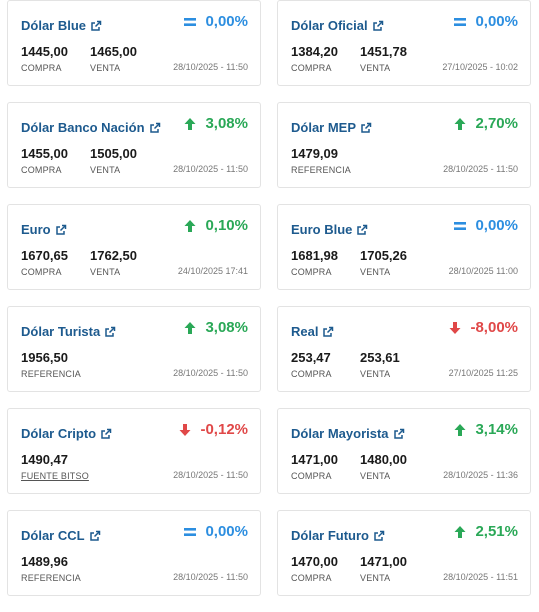  What do you see at coordinates (54, 25) in the screenshot?
I see `card-title: Dólar Blue` at bounding box center [54, 25].